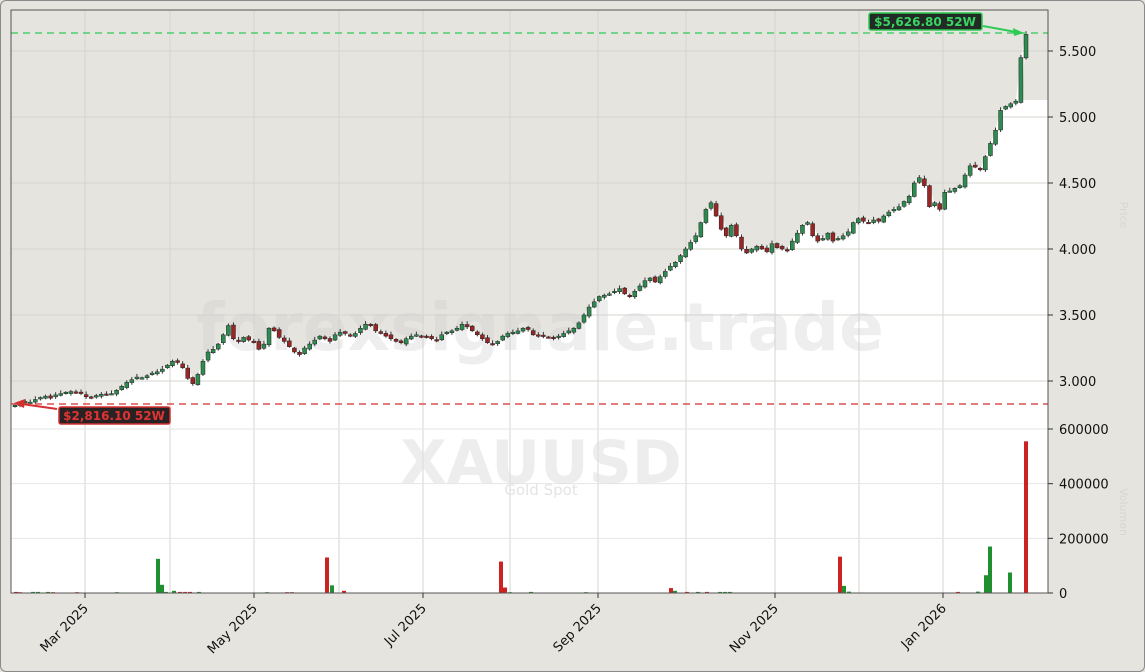 The height and width of the screenshot is (672, 1145). I want to click on volume-tick-label: 400000, so click(1084, 485).